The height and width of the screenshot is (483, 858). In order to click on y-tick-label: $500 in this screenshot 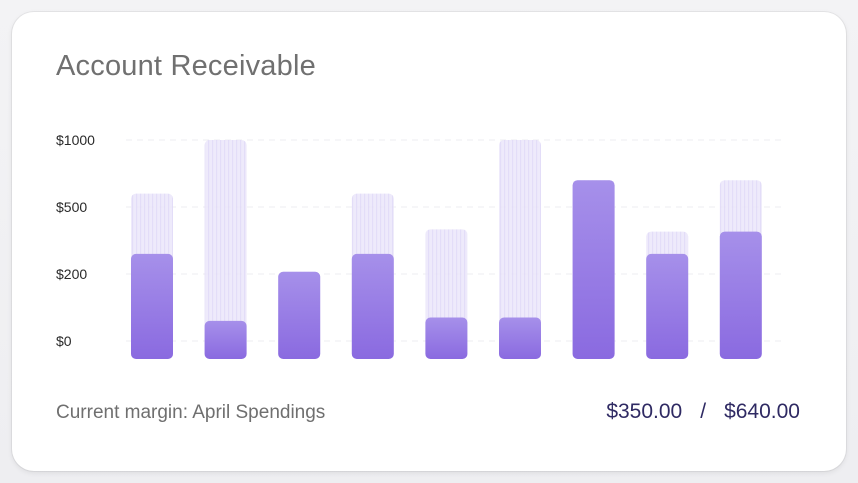, I will do `click(71, 207)`.